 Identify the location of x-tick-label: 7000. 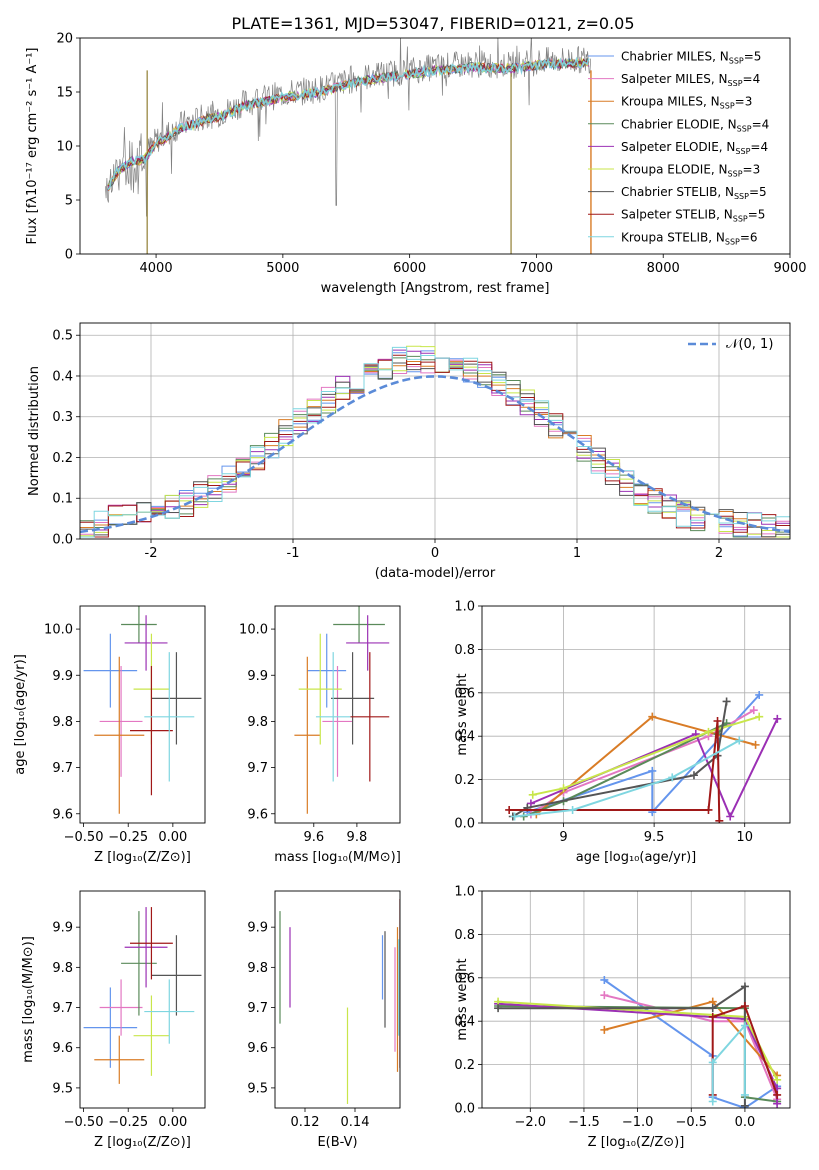
(536, 268).